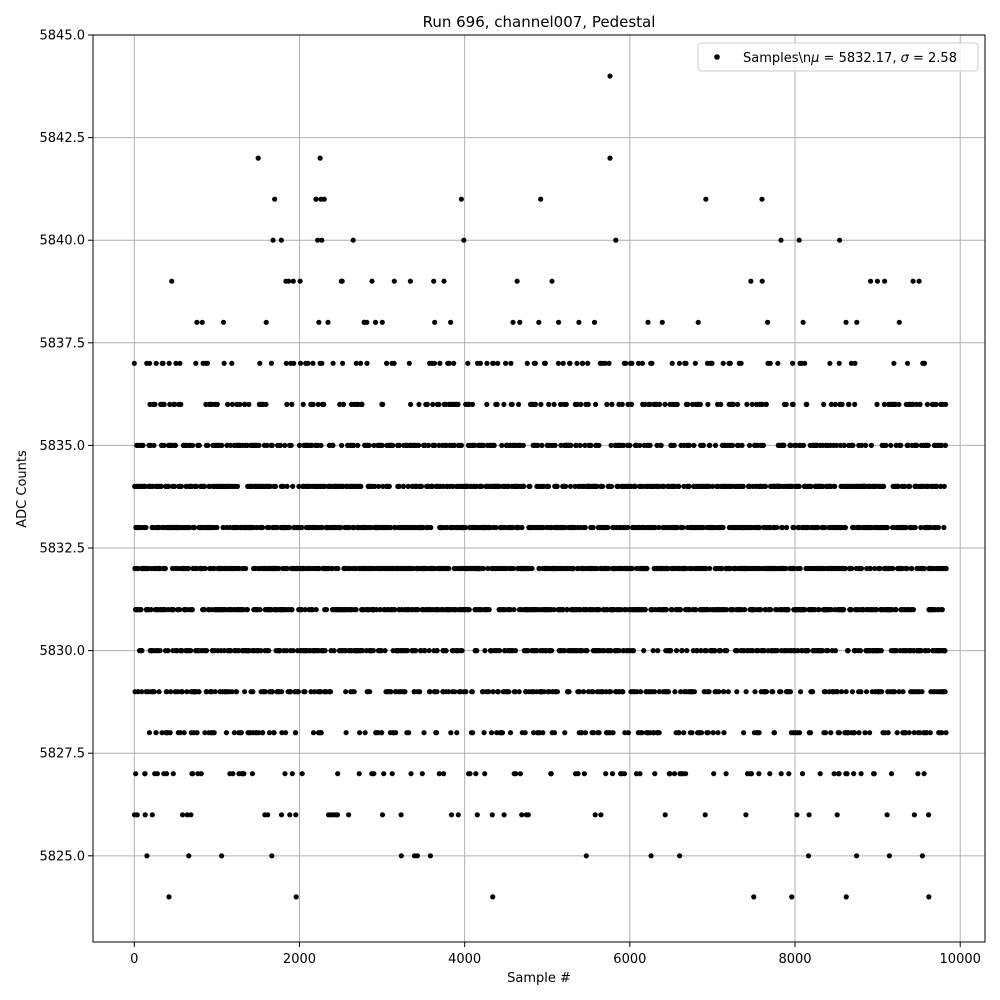  I want to click on y-tick-label: 5825.0, so click(63, 856).